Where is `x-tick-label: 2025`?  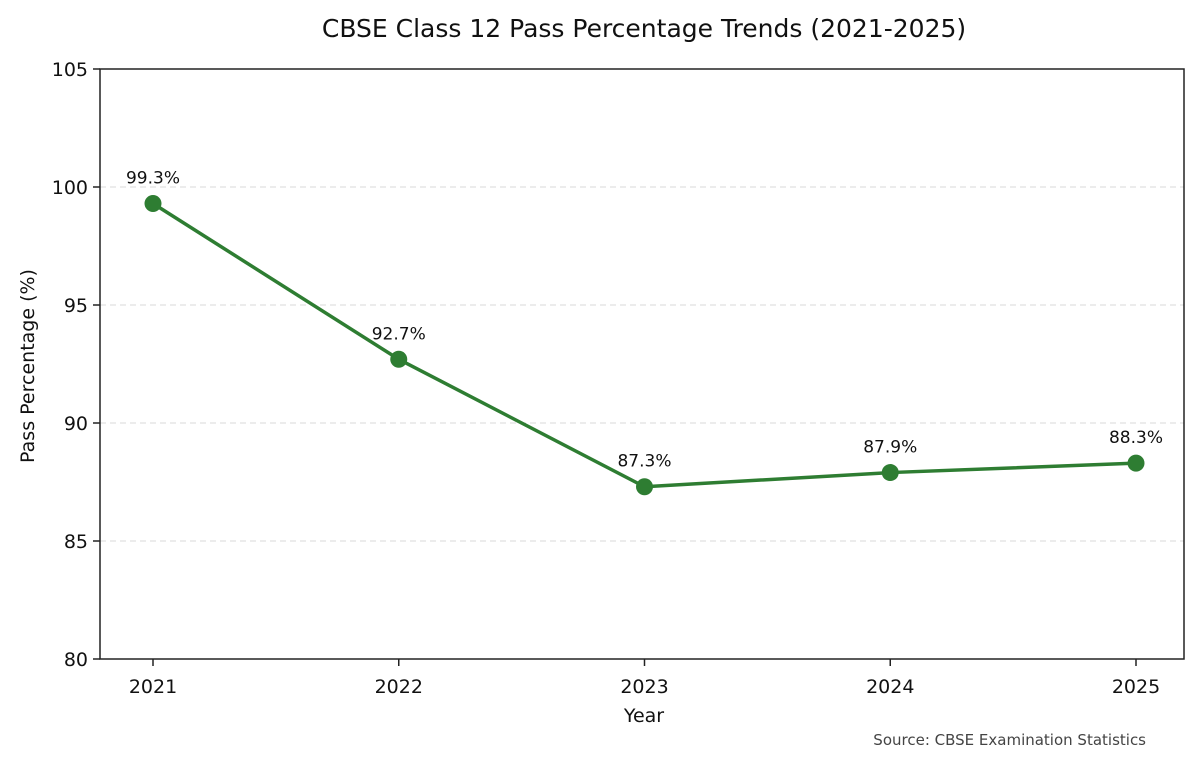
x-tick-label: 2025 is located at coordinates (1136, 687).